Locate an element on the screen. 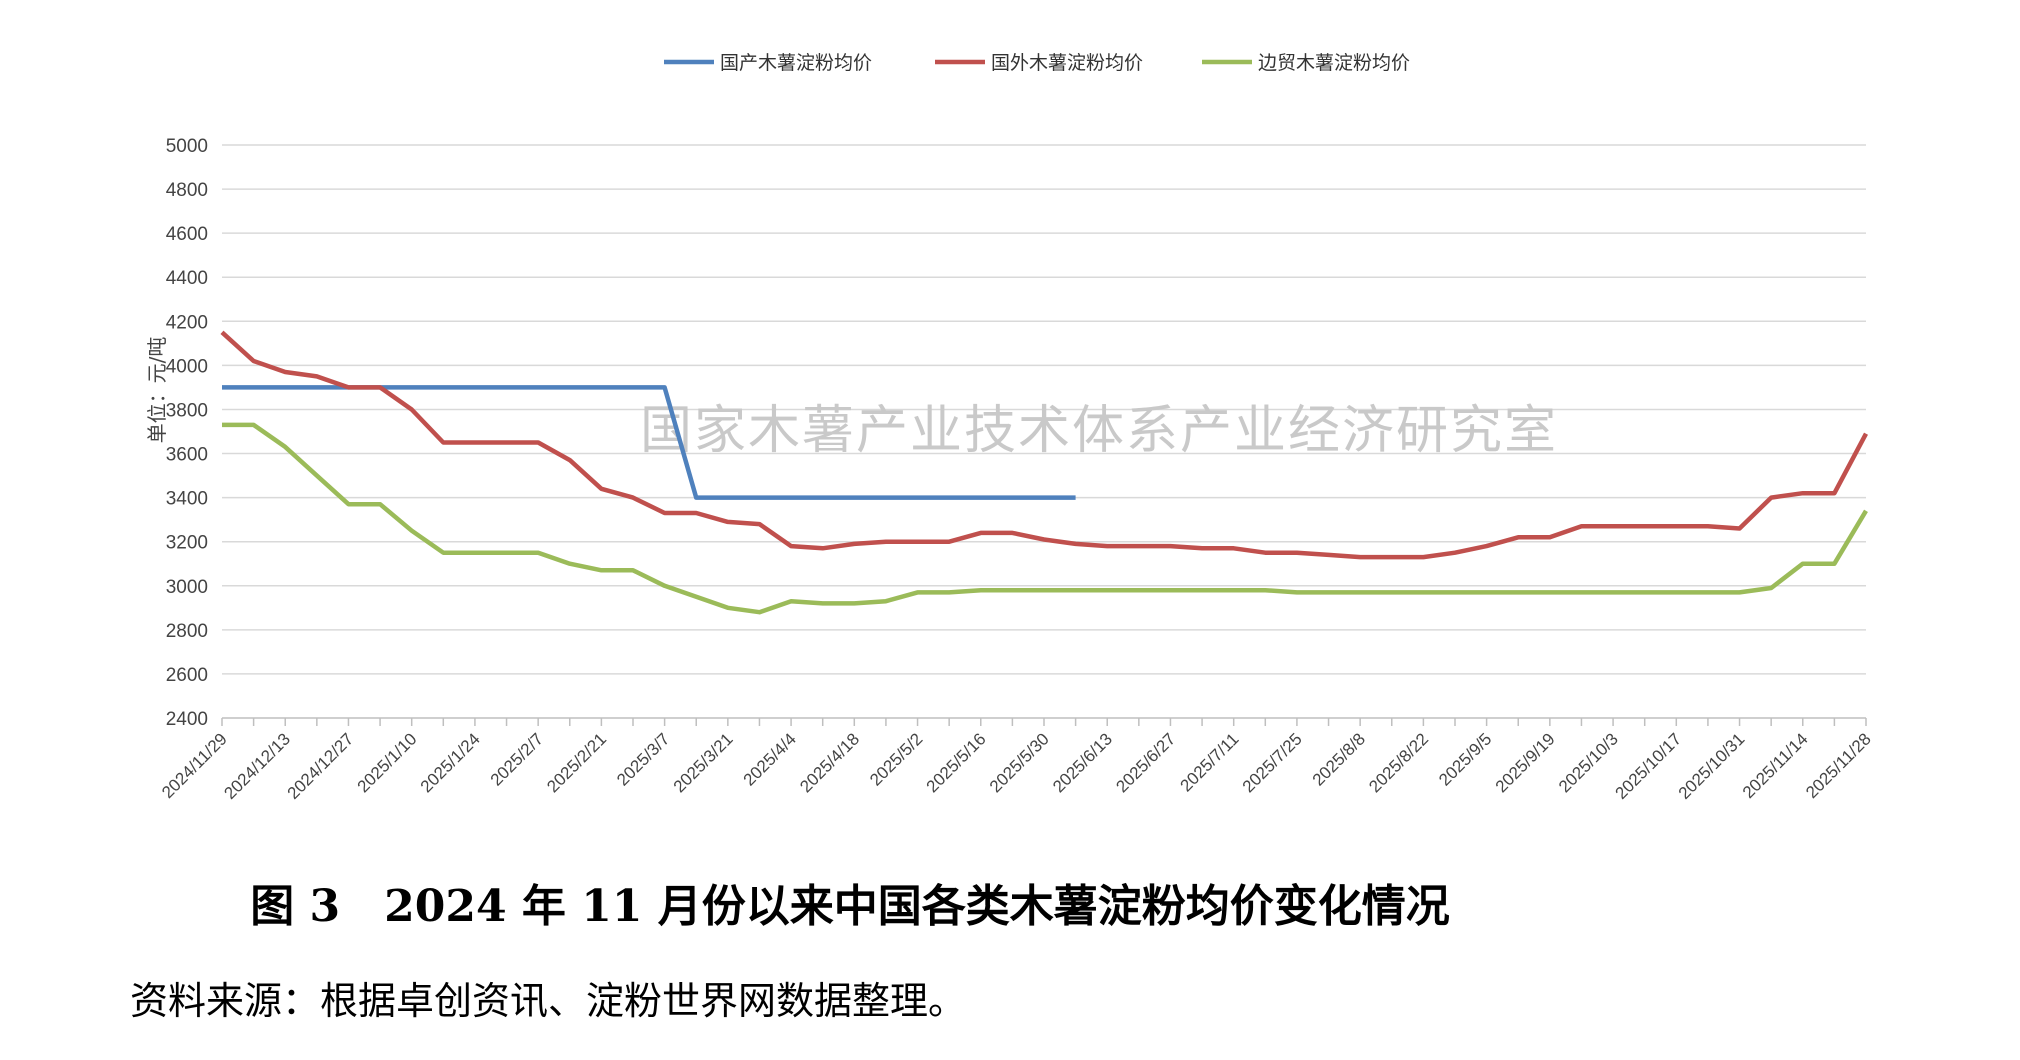 The width and height of the screenshot is (2020, 1060). x-tick-label: 2025/9/5 is located at coordinates (1465, 759).